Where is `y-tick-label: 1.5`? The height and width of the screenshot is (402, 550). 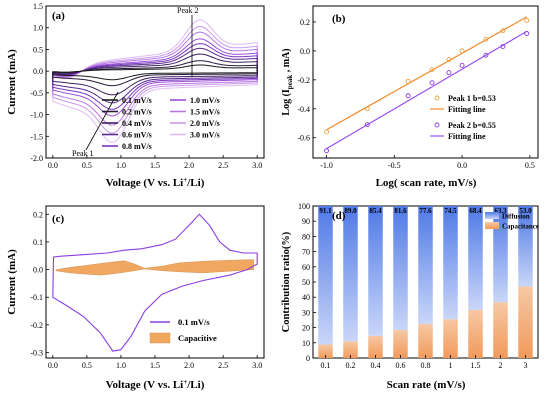 y-tick-label: 1.5 is located at coordinates (38, 6).